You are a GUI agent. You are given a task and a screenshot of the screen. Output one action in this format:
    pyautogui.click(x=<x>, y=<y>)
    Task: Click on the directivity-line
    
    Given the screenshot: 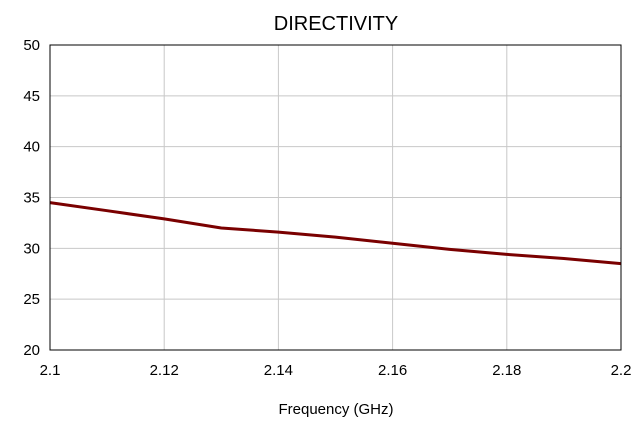 What is the action you would take?
    pyautogui.click(x=335, y=233)
    